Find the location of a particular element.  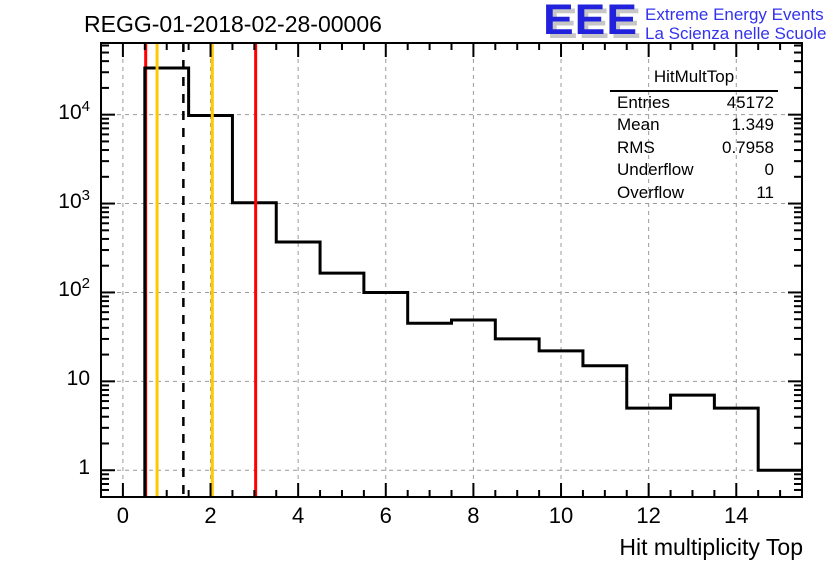

stat-row: Overflow 11 is located at coordinates (694, 193).